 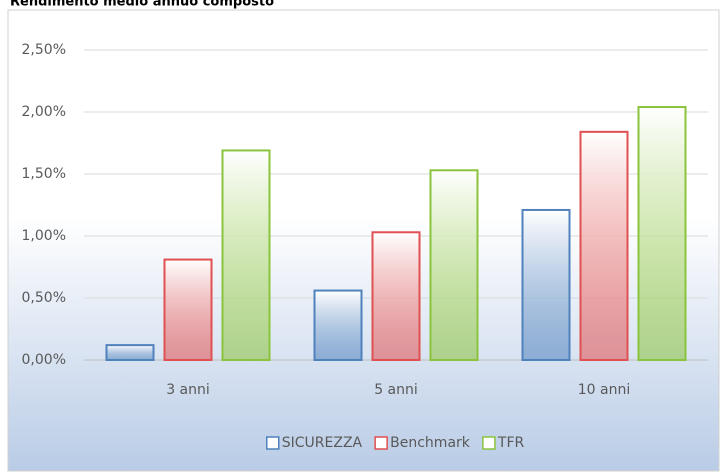 What do you see at coordinates (430, 443) in the screenshot?
I see `legend-label: Benchmark` at bounding box center [430, 443].